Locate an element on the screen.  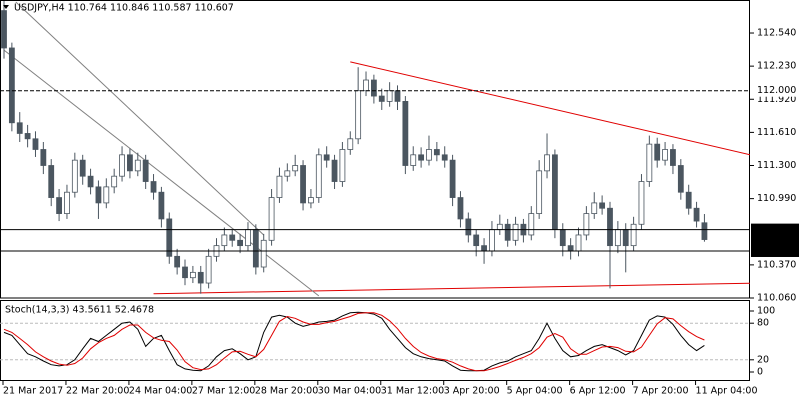
level-label: 110.500 is located at coordinates (776, 250).